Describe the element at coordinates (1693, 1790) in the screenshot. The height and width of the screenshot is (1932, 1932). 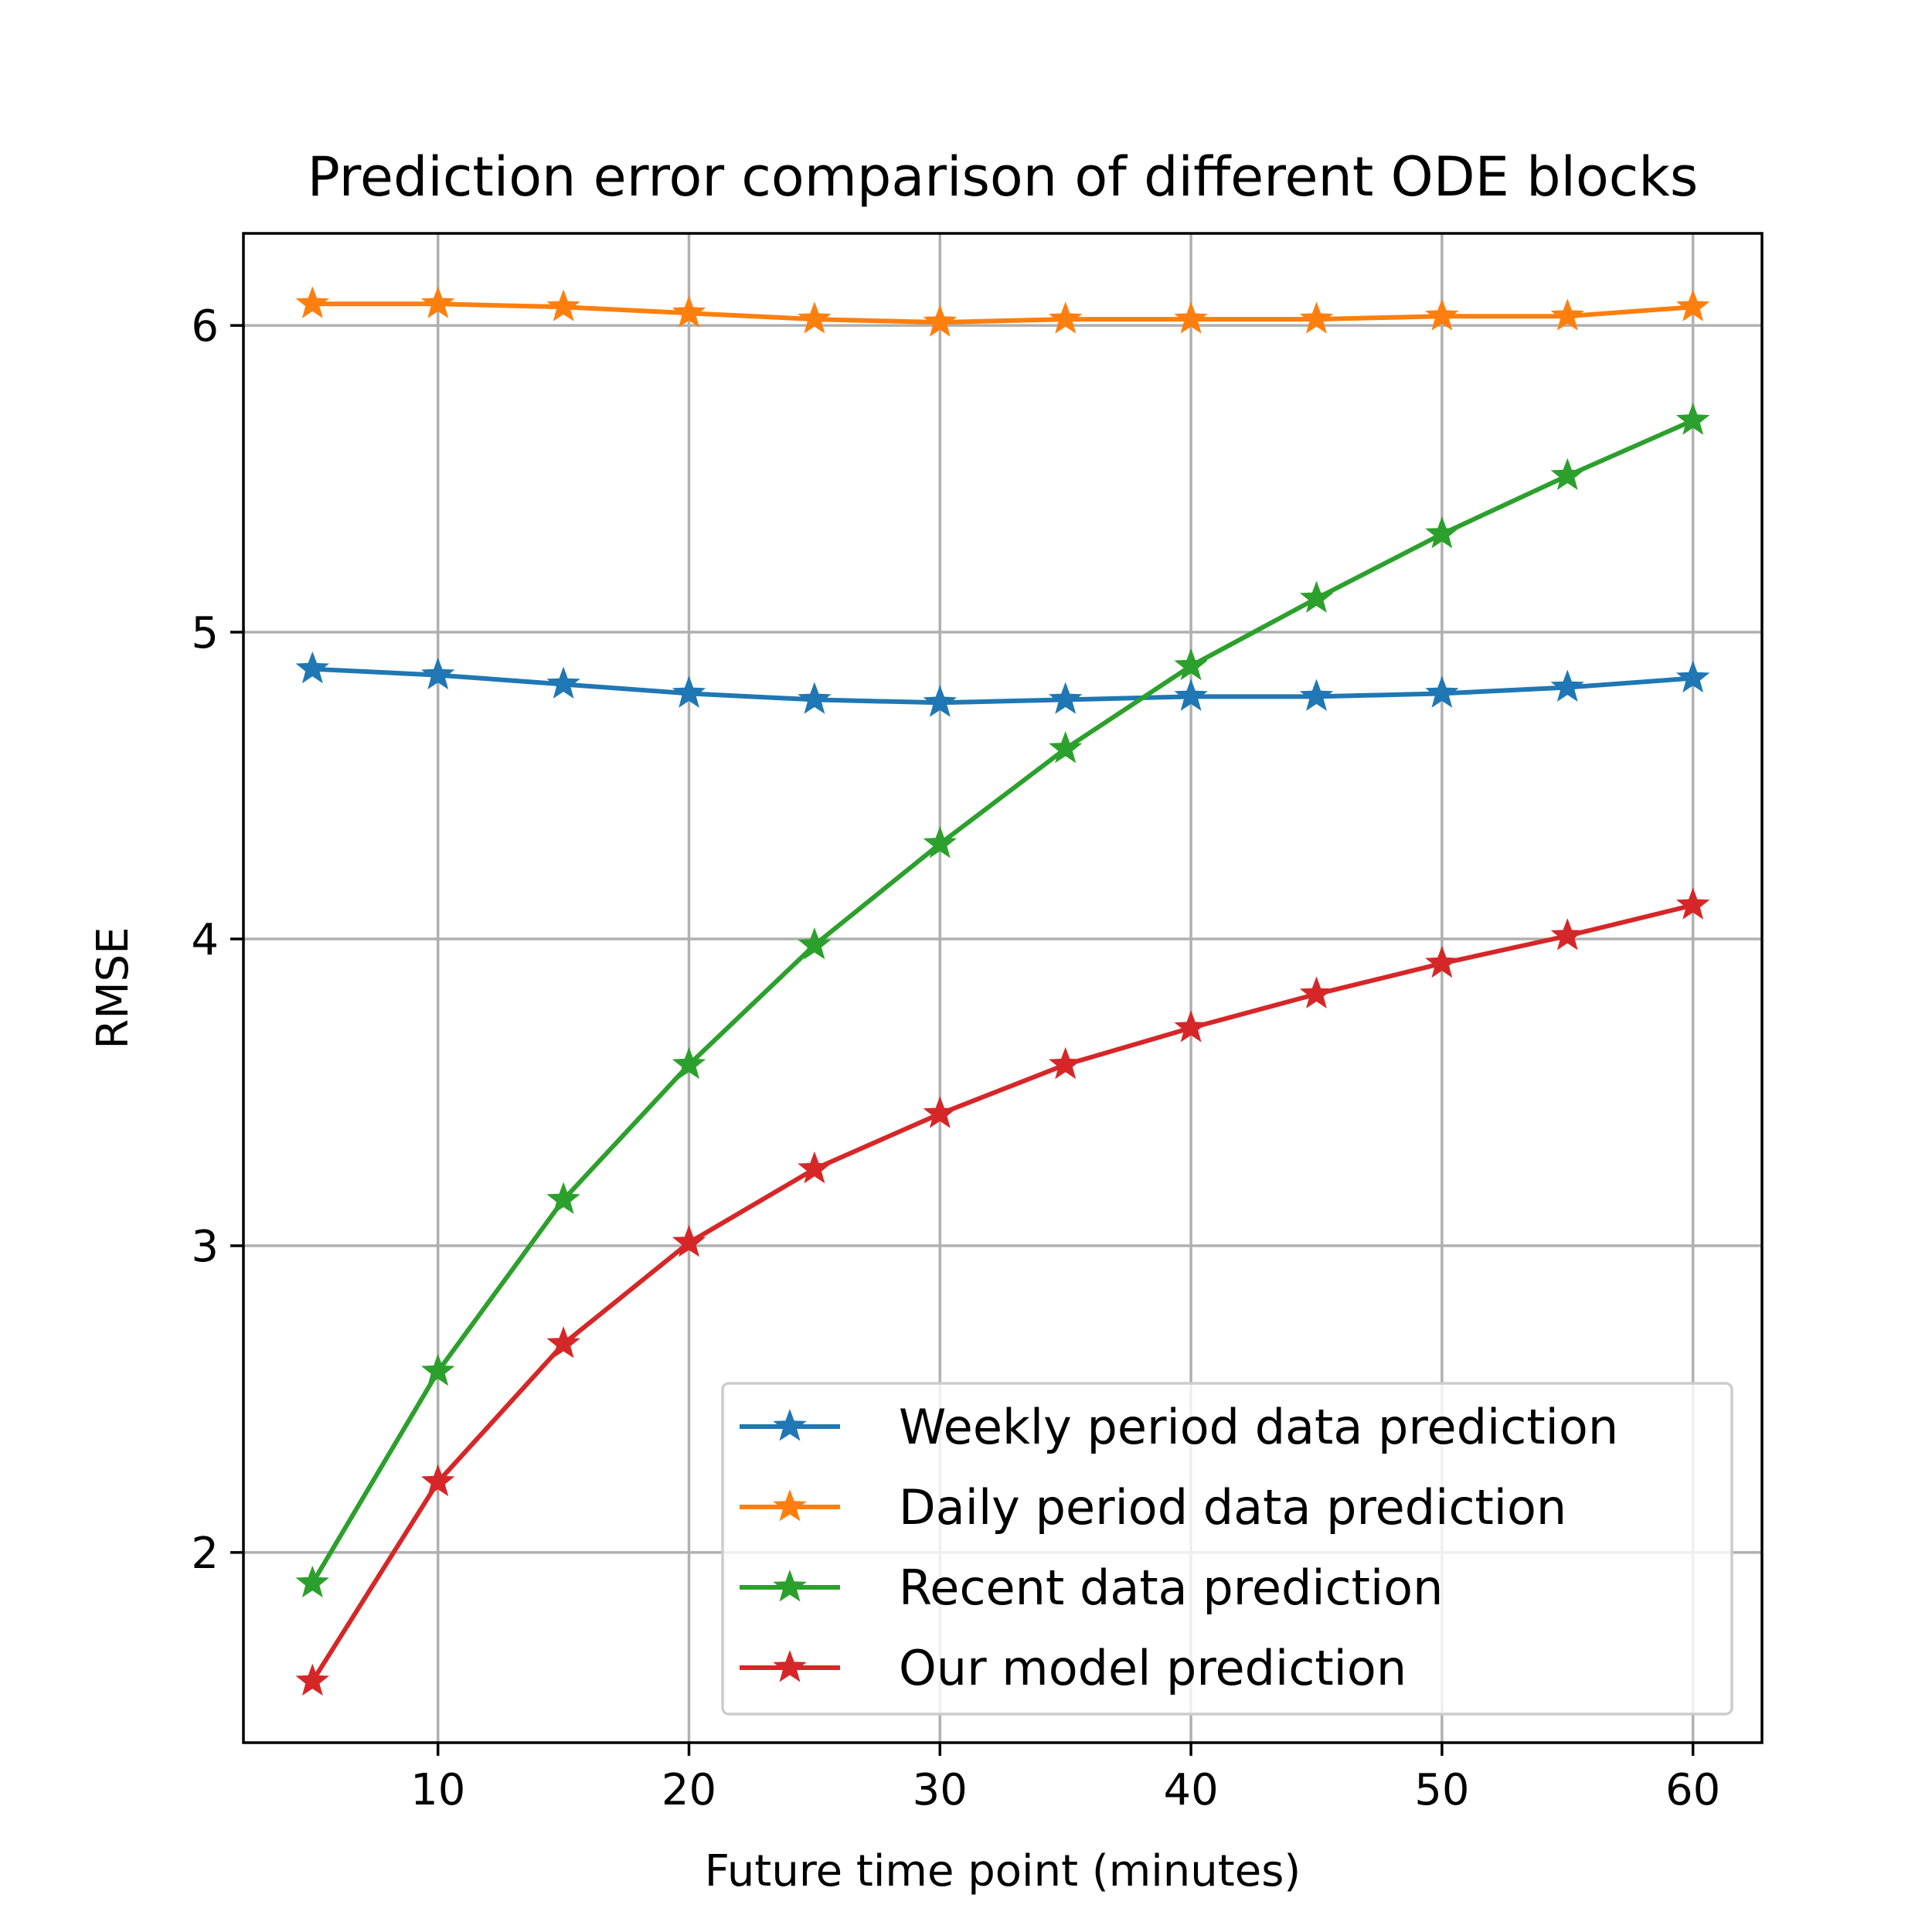
I see `x-tick-label: 60` at that location.